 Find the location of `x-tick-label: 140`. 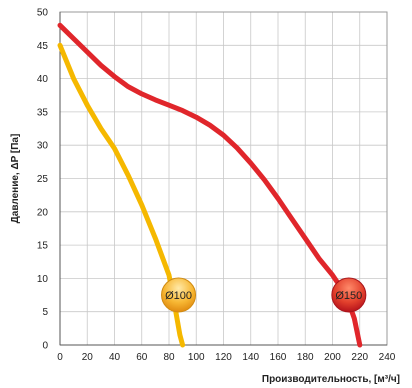

x-tick-label: 140 is located at coordinates (250, 357).